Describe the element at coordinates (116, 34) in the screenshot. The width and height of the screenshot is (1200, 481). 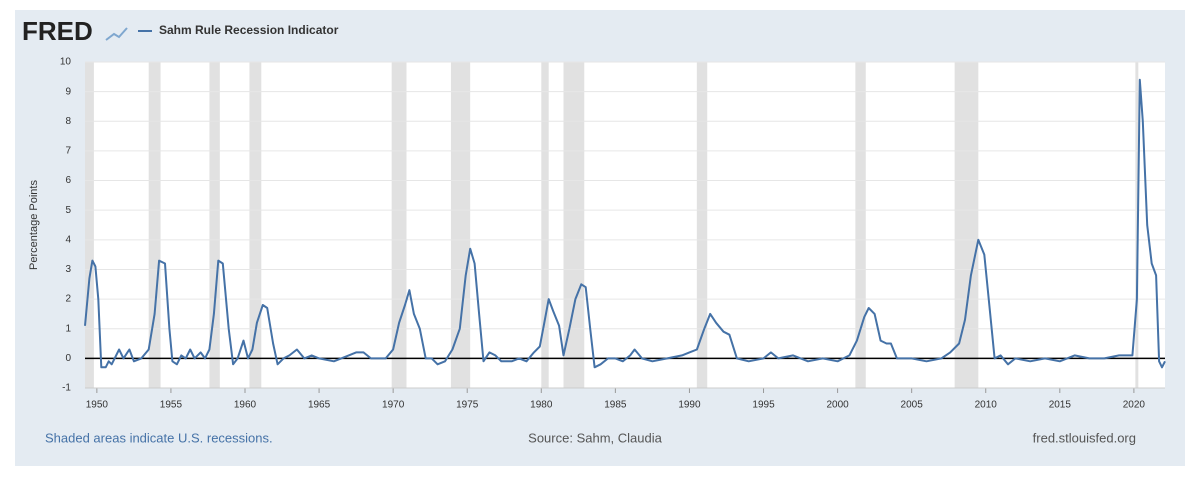
I see `logo-icon` at that location.